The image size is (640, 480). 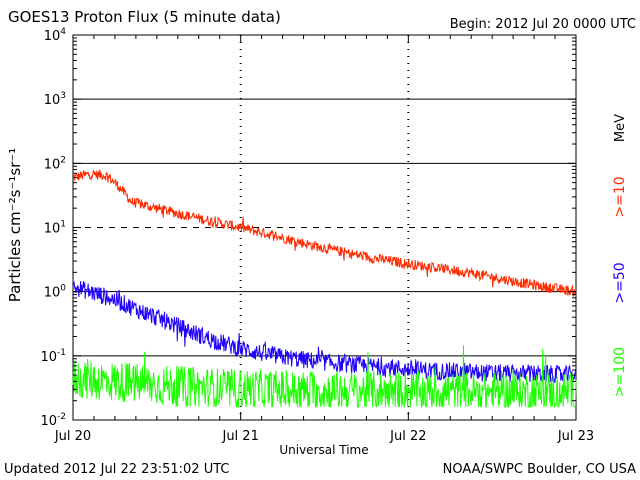 I want to click on x-tick-label: Jul 22, so click(x=407, y=436).